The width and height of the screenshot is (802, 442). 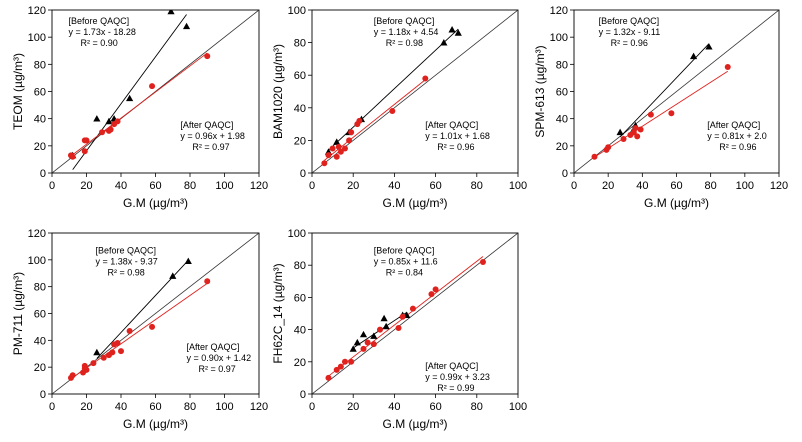 What do you see at coordinates (457, 377) in the screenshot?
I see `after-annotation-equation: y = 0.99x + 3.23` at bounding box center [457, 377].